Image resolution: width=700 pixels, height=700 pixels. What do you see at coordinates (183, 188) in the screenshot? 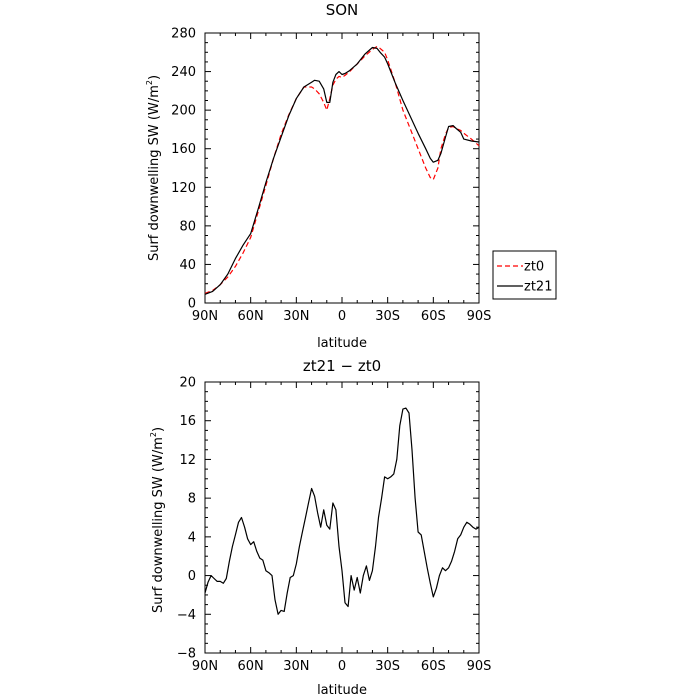
I see `y-tick-label: 120` at bounding box center [183, 188].